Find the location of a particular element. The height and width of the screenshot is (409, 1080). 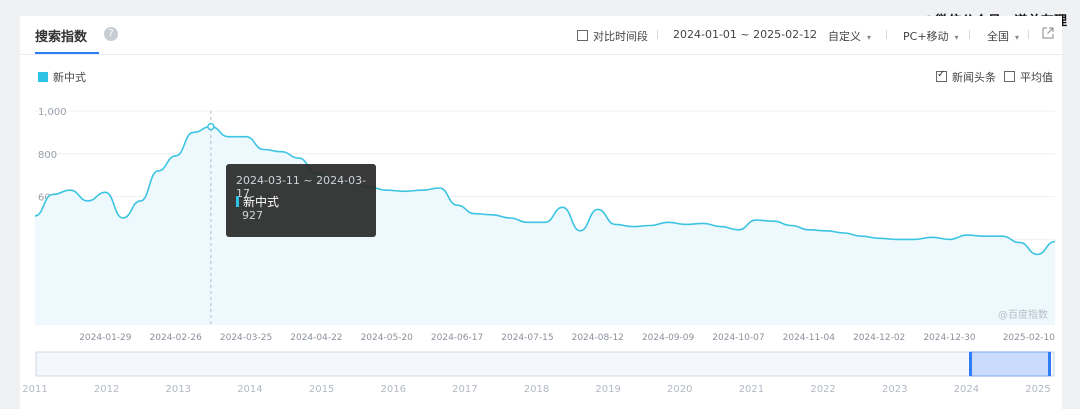

tooltip-series-name: 新中式 is located at coordinates (261, 202).